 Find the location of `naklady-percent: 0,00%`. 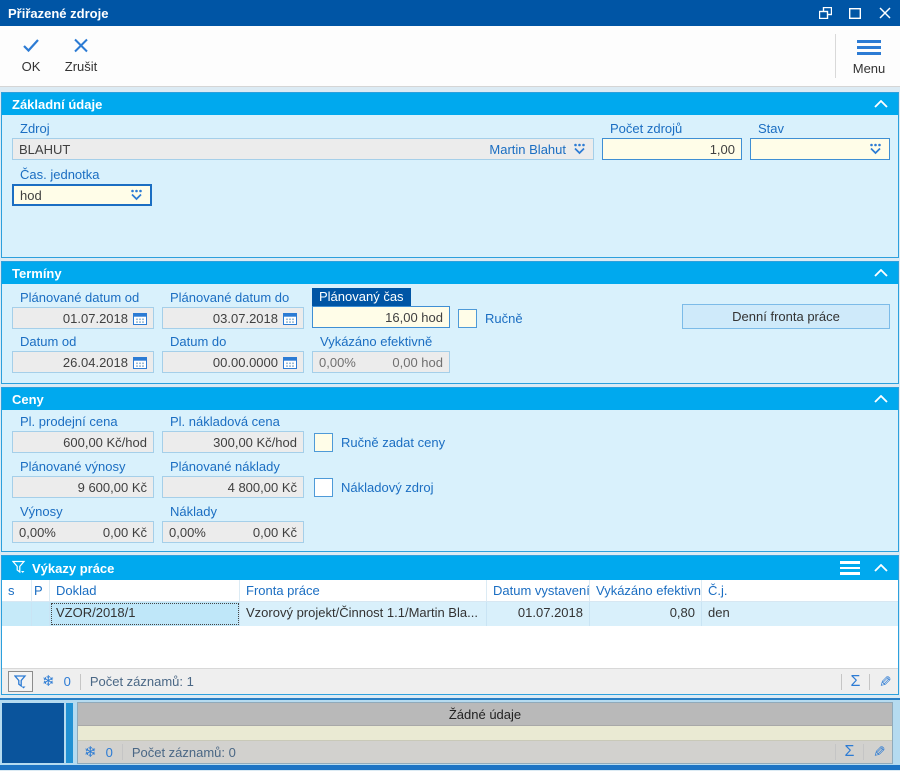

naklady-percent: 0,00% is located at coordinates (187, 532).